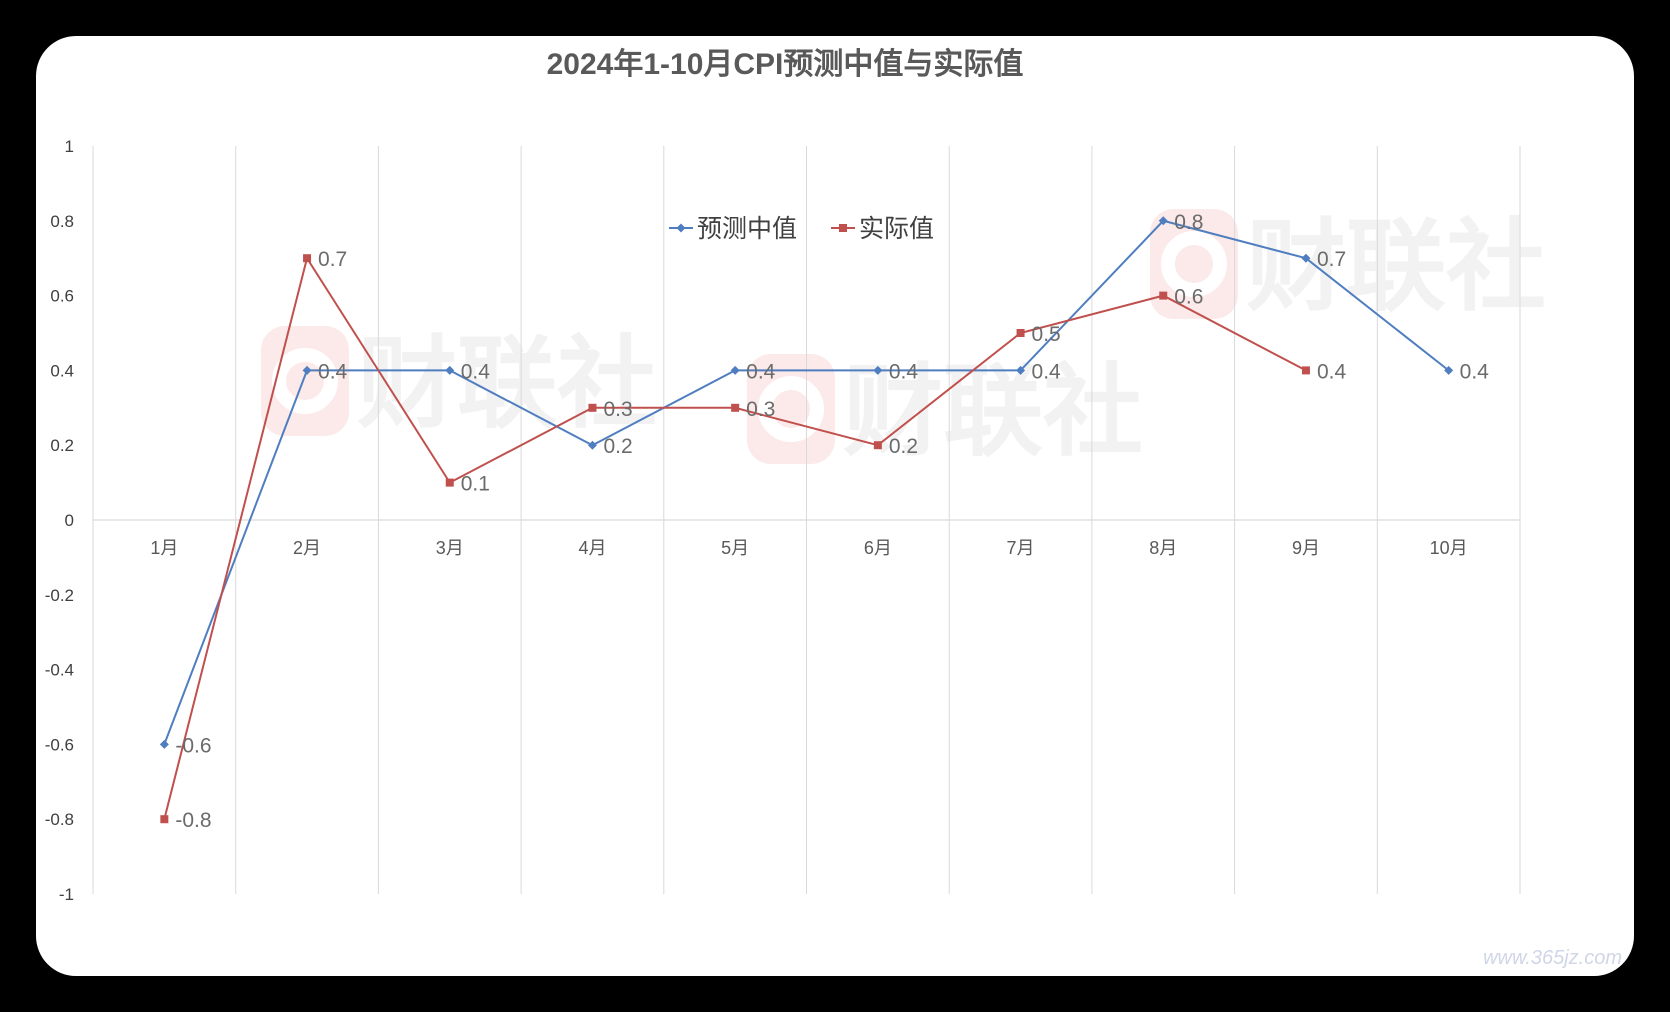 This screenshot has width=1670, height=1012. Describe the element at coordinates (801, 229) in the screenshot. I see `legend: 预测中值 实际值` at that location.